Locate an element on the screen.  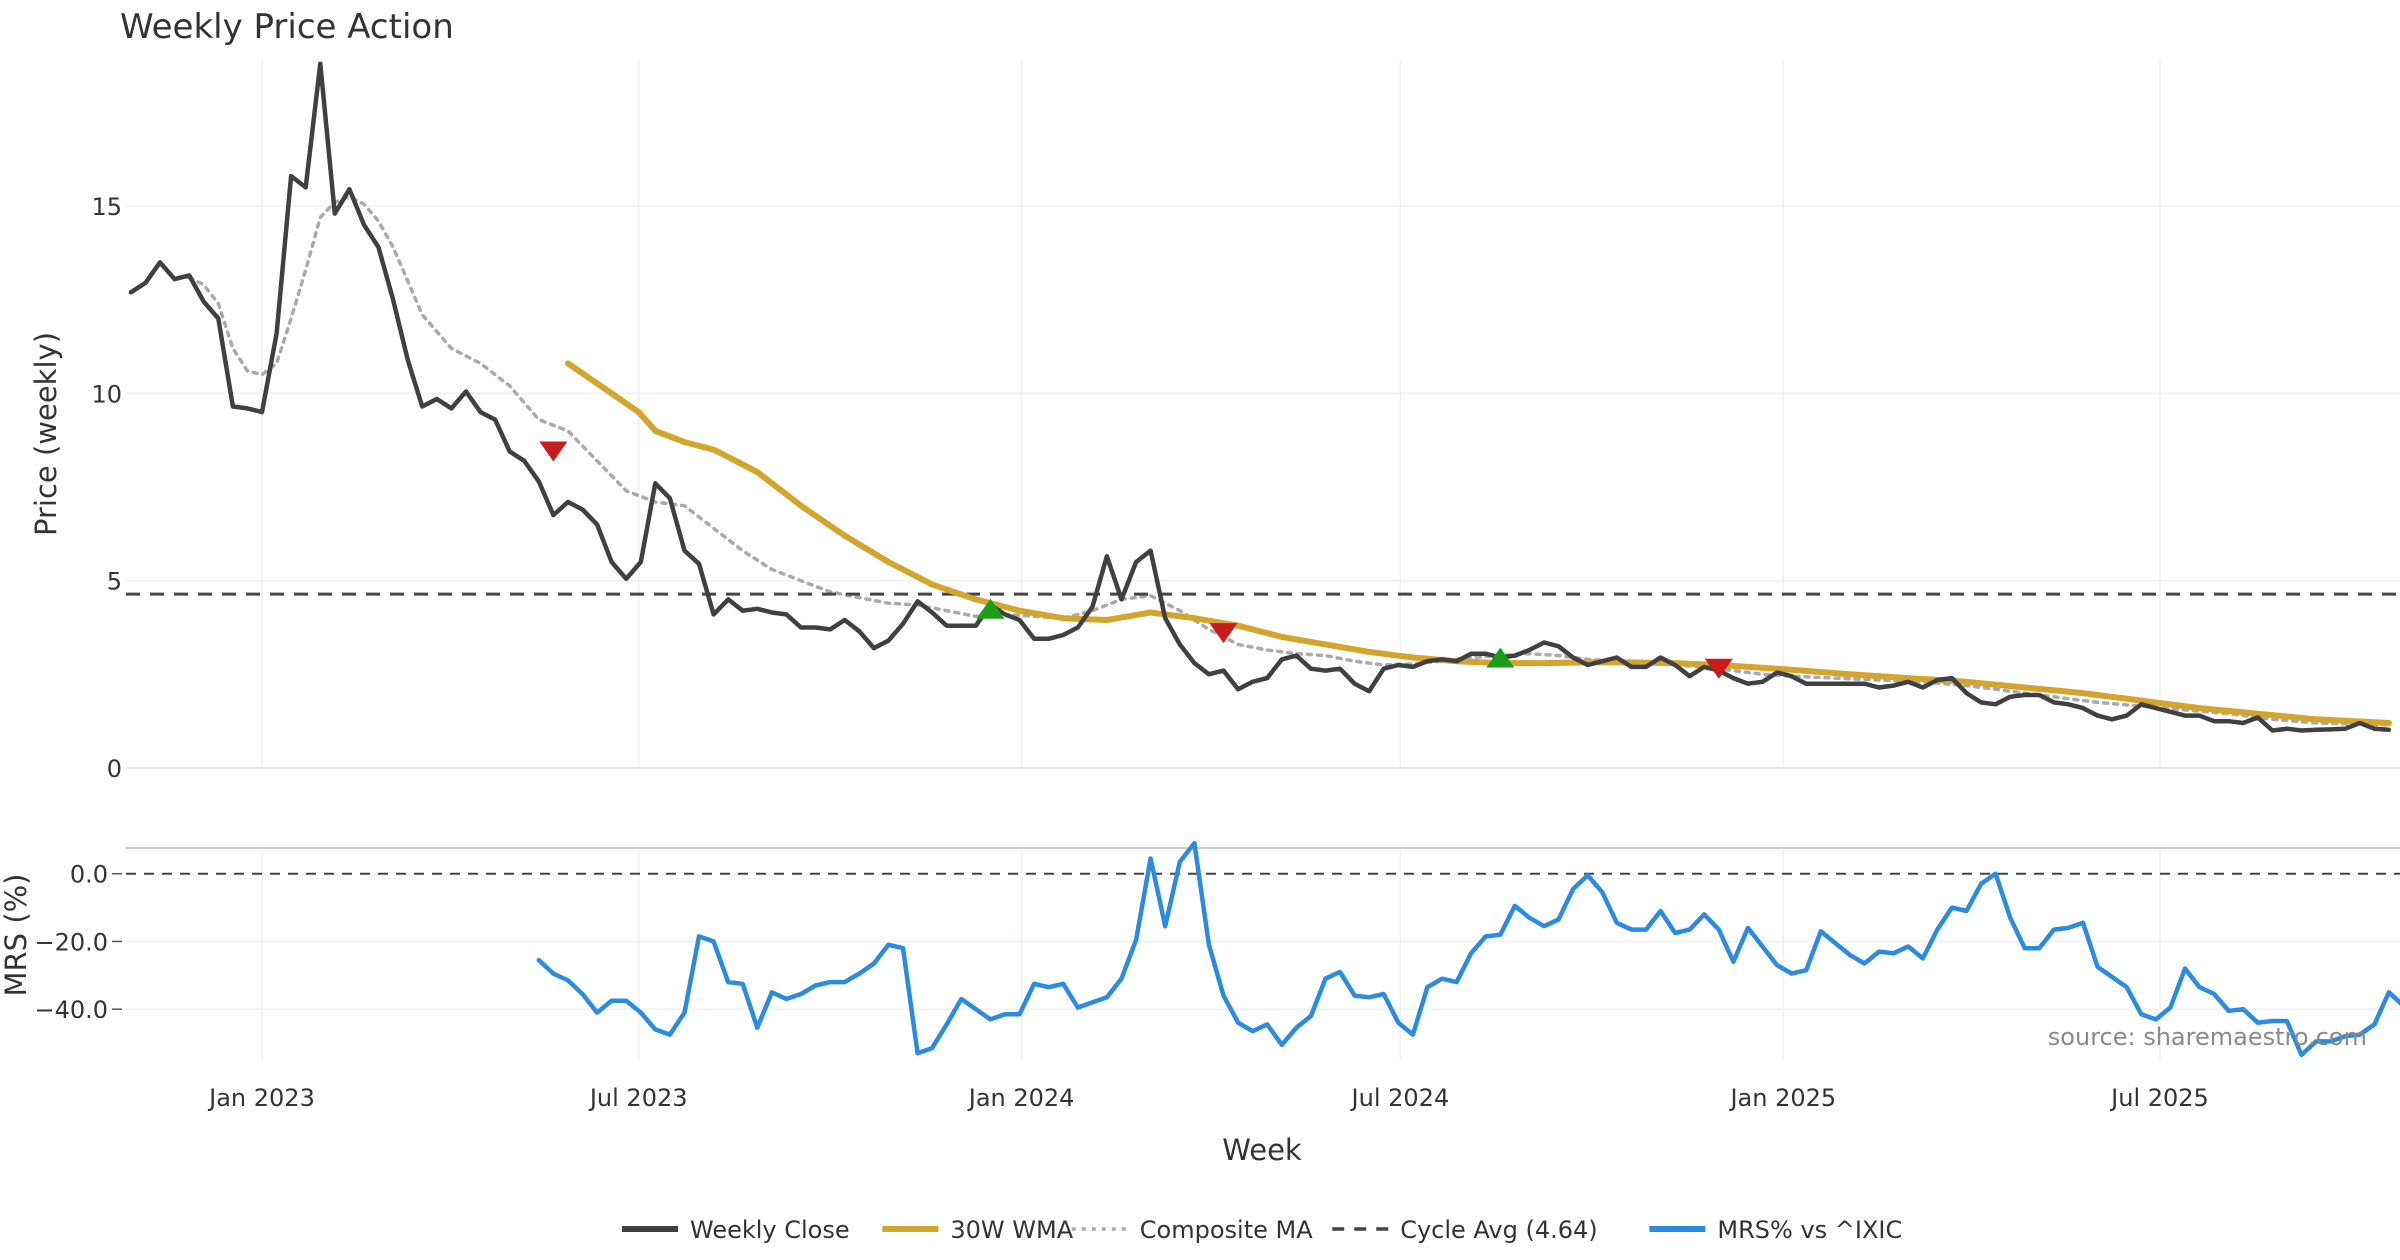
mrs-y-tick-label: 0.0 is located at coordinates (89, 875).